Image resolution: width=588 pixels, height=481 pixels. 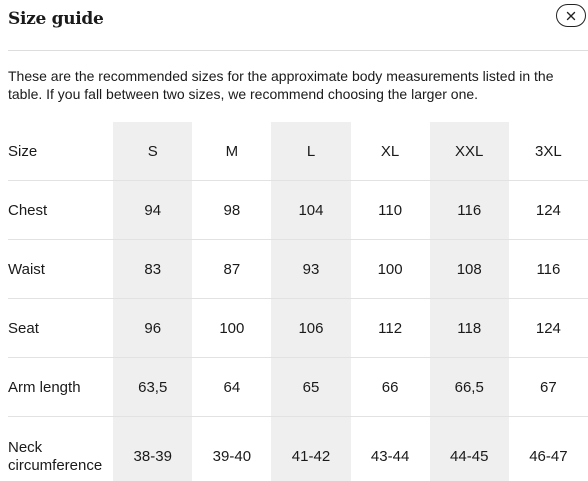 I want to click on table-cell: 66,5, so click(x=469, y=387).